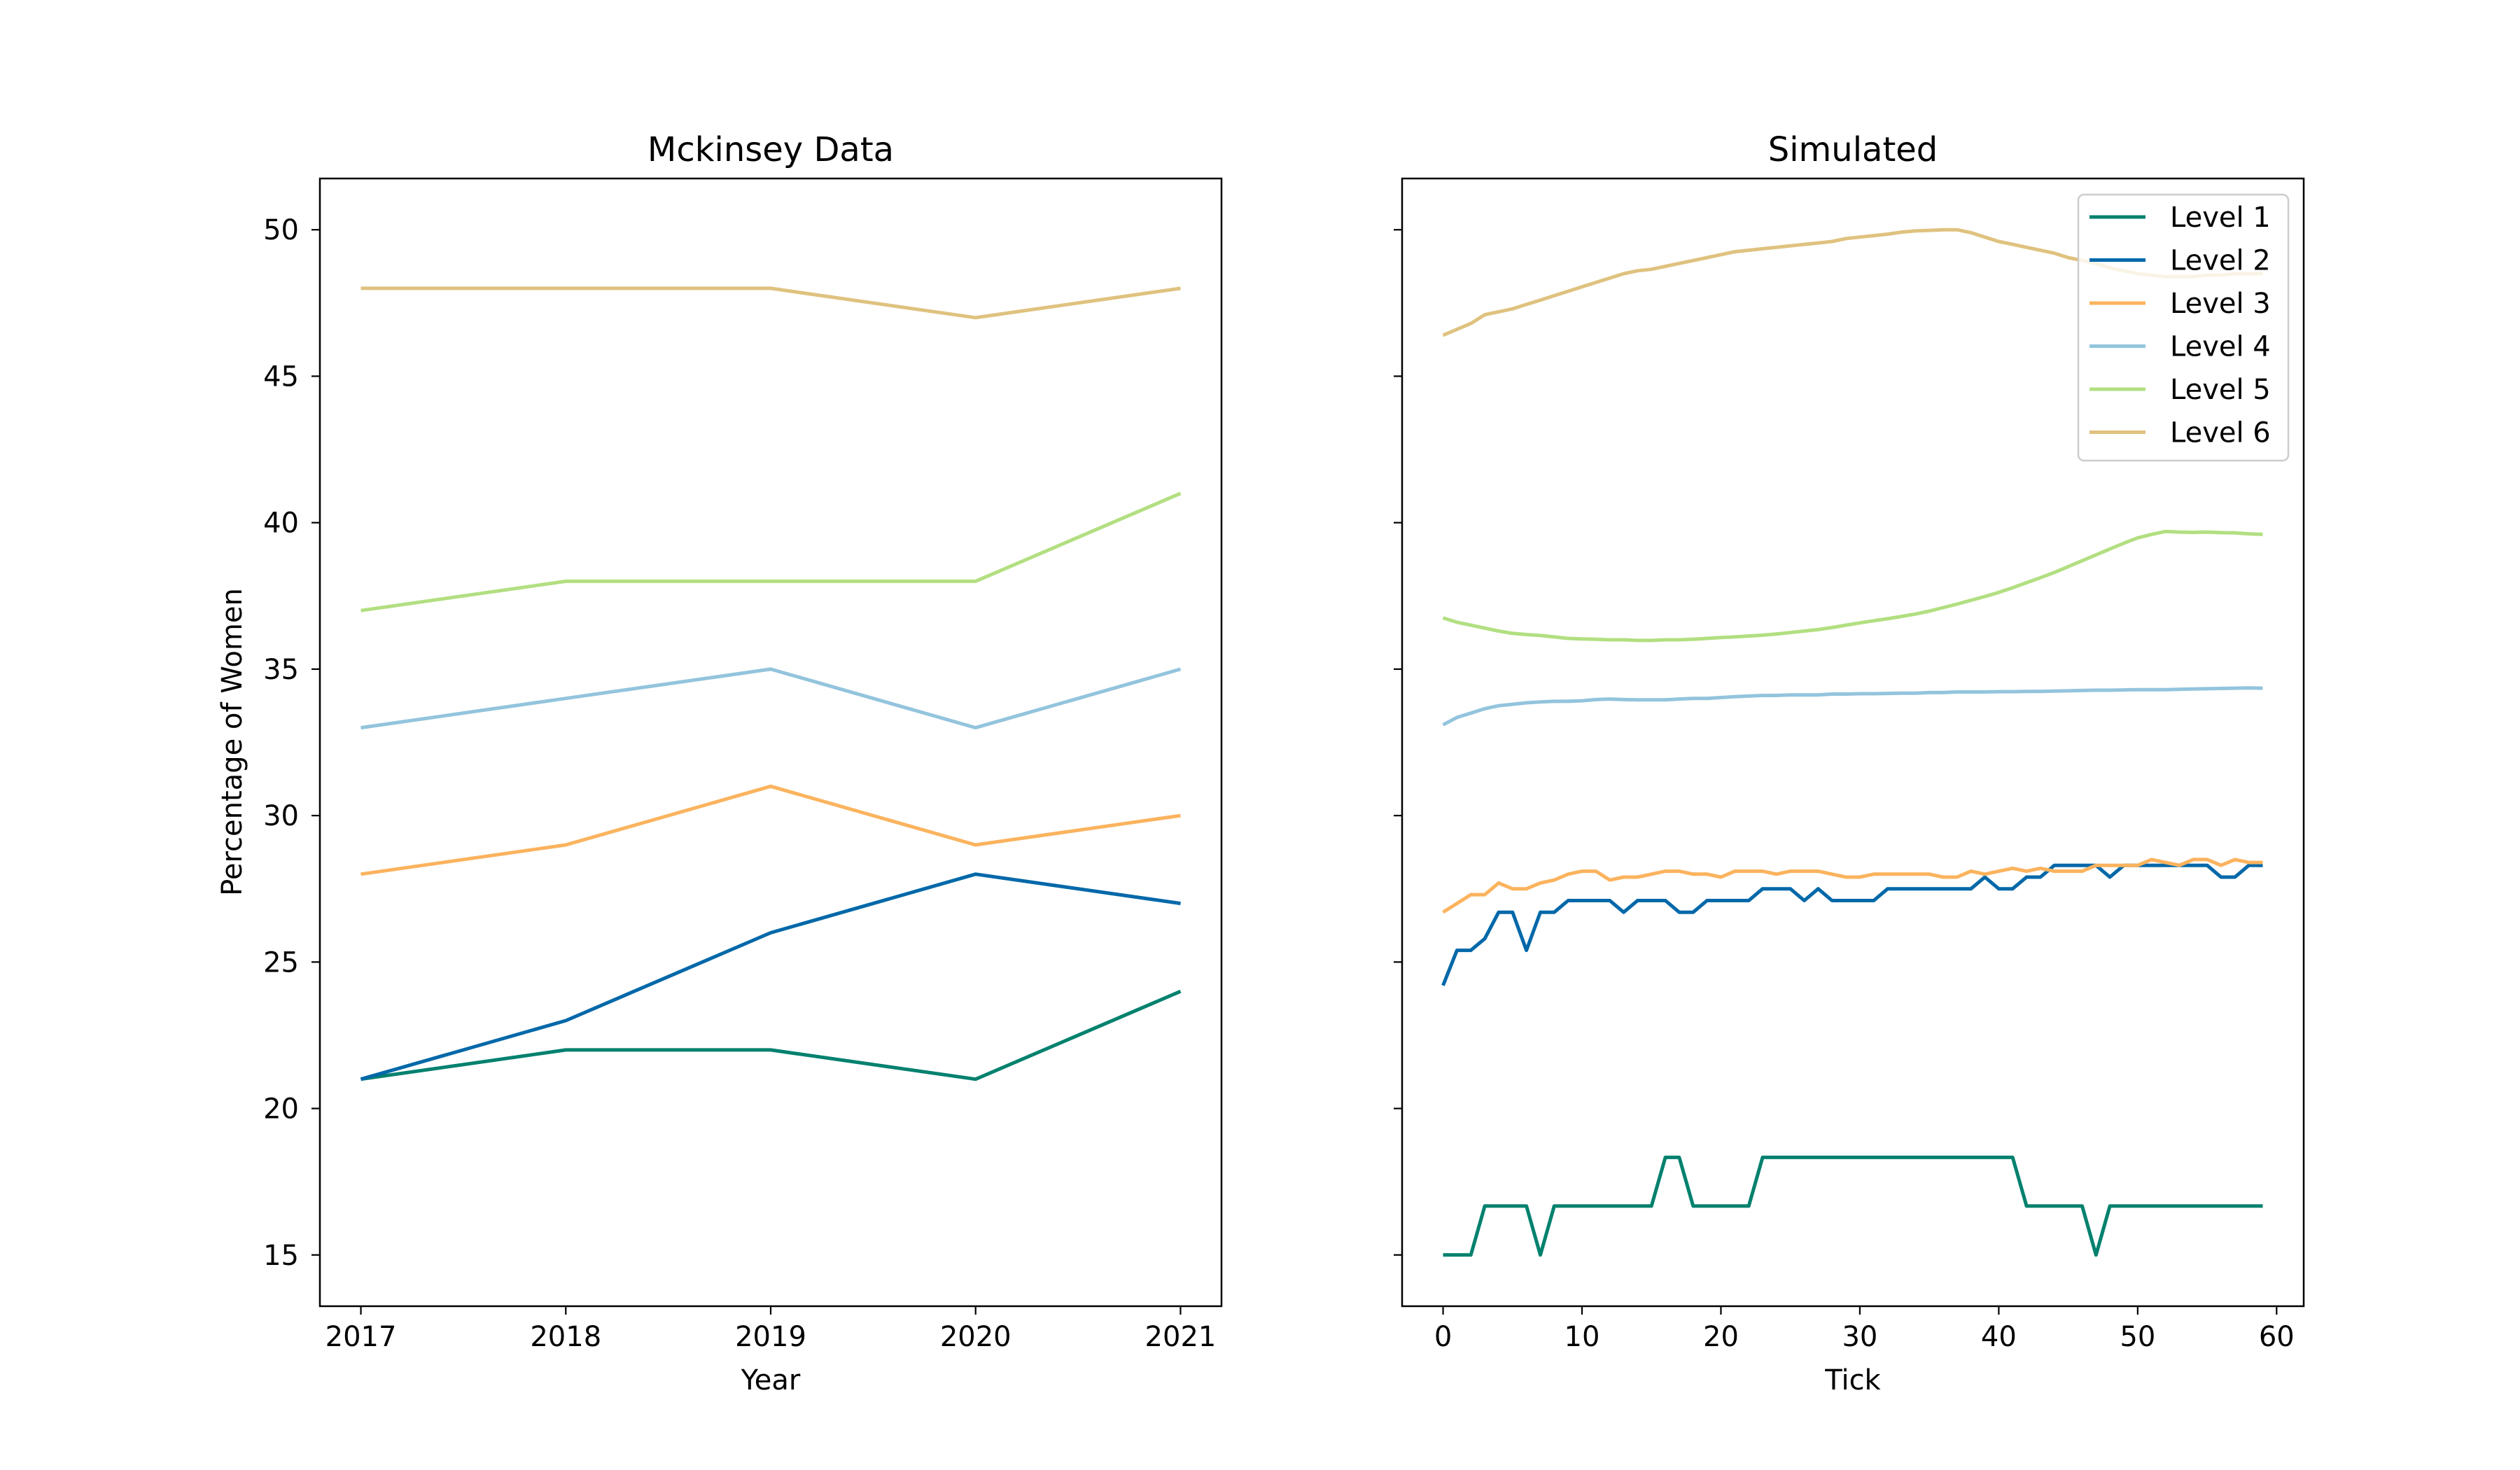 The image size is (2520, 1470). I want to click on mckinsey-y-tick-label: 40, so click(281, 523).